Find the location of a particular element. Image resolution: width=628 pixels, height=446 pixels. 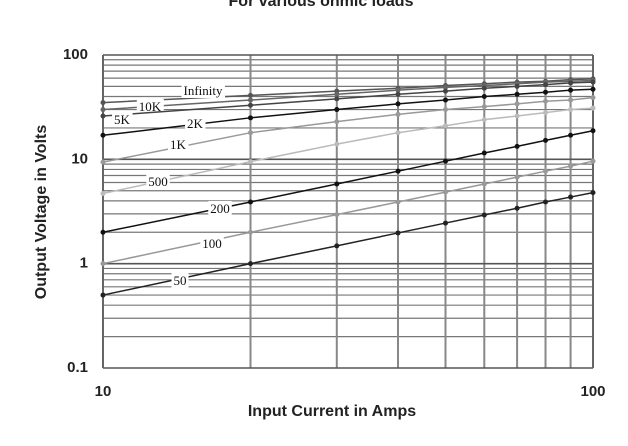

series-label-group: 10K is located at coordinates (150, 106).